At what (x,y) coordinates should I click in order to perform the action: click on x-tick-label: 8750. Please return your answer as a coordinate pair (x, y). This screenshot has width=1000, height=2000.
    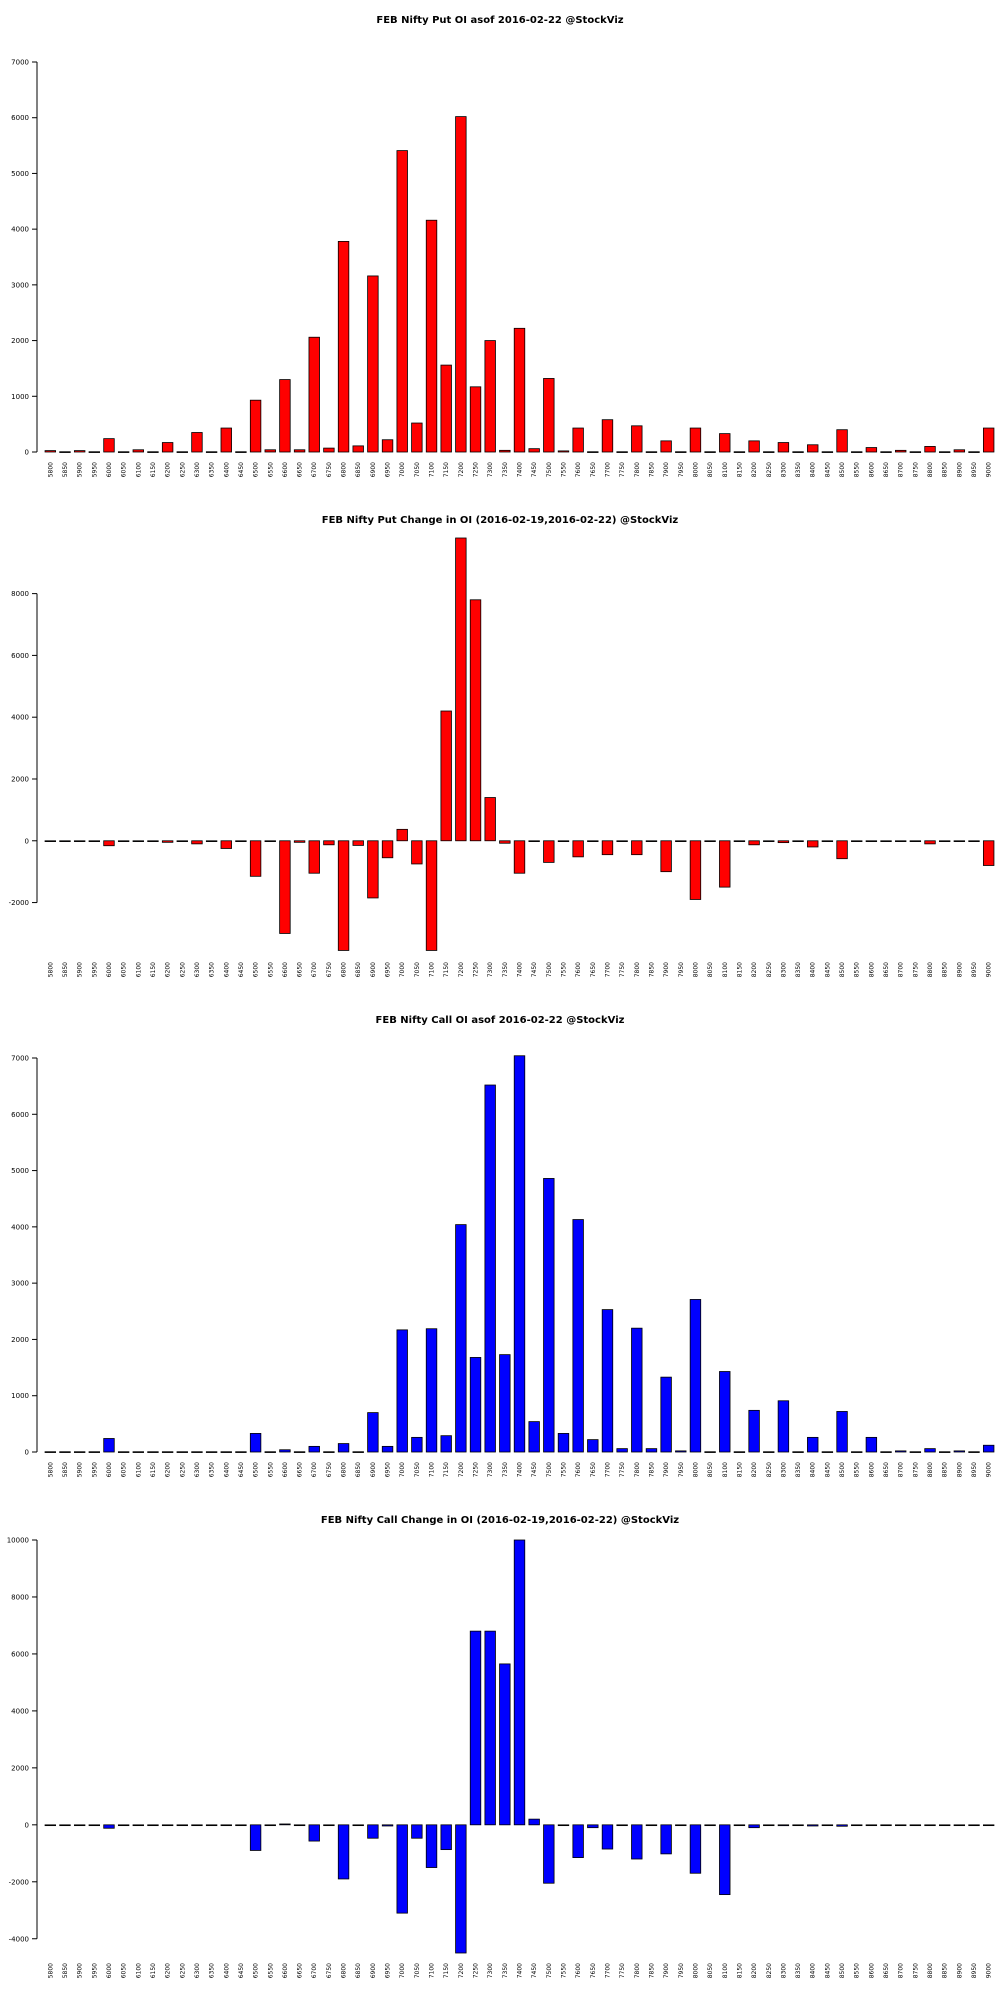
    Looking at the image, I should click on (915, 1970).